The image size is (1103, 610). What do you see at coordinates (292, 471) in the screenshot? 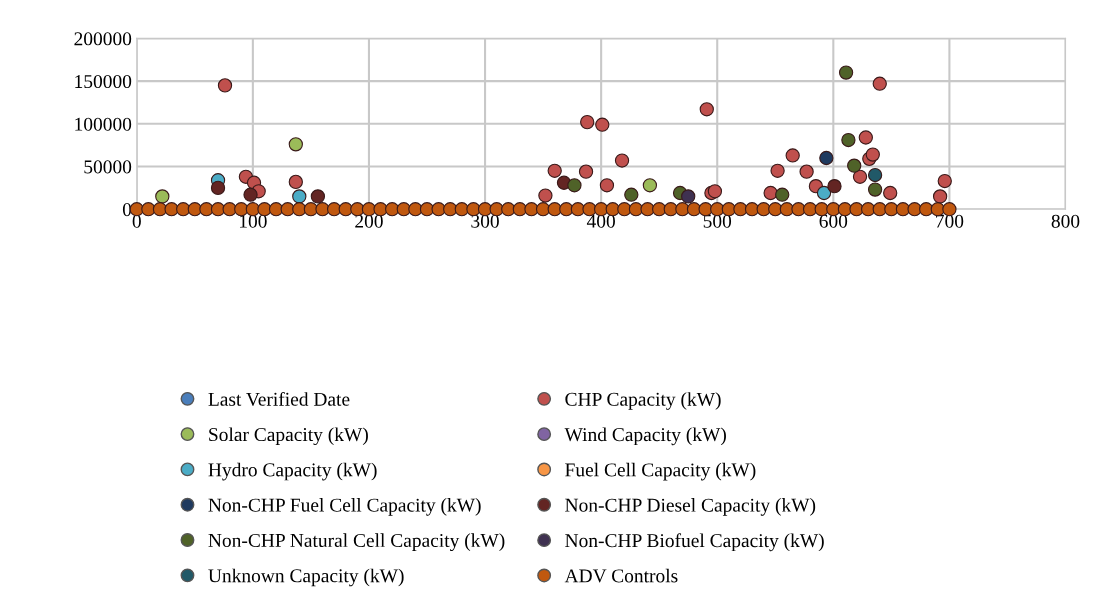
I see `legend-label: Hydro Capacity (kW)` at bounding box center [292, 471].